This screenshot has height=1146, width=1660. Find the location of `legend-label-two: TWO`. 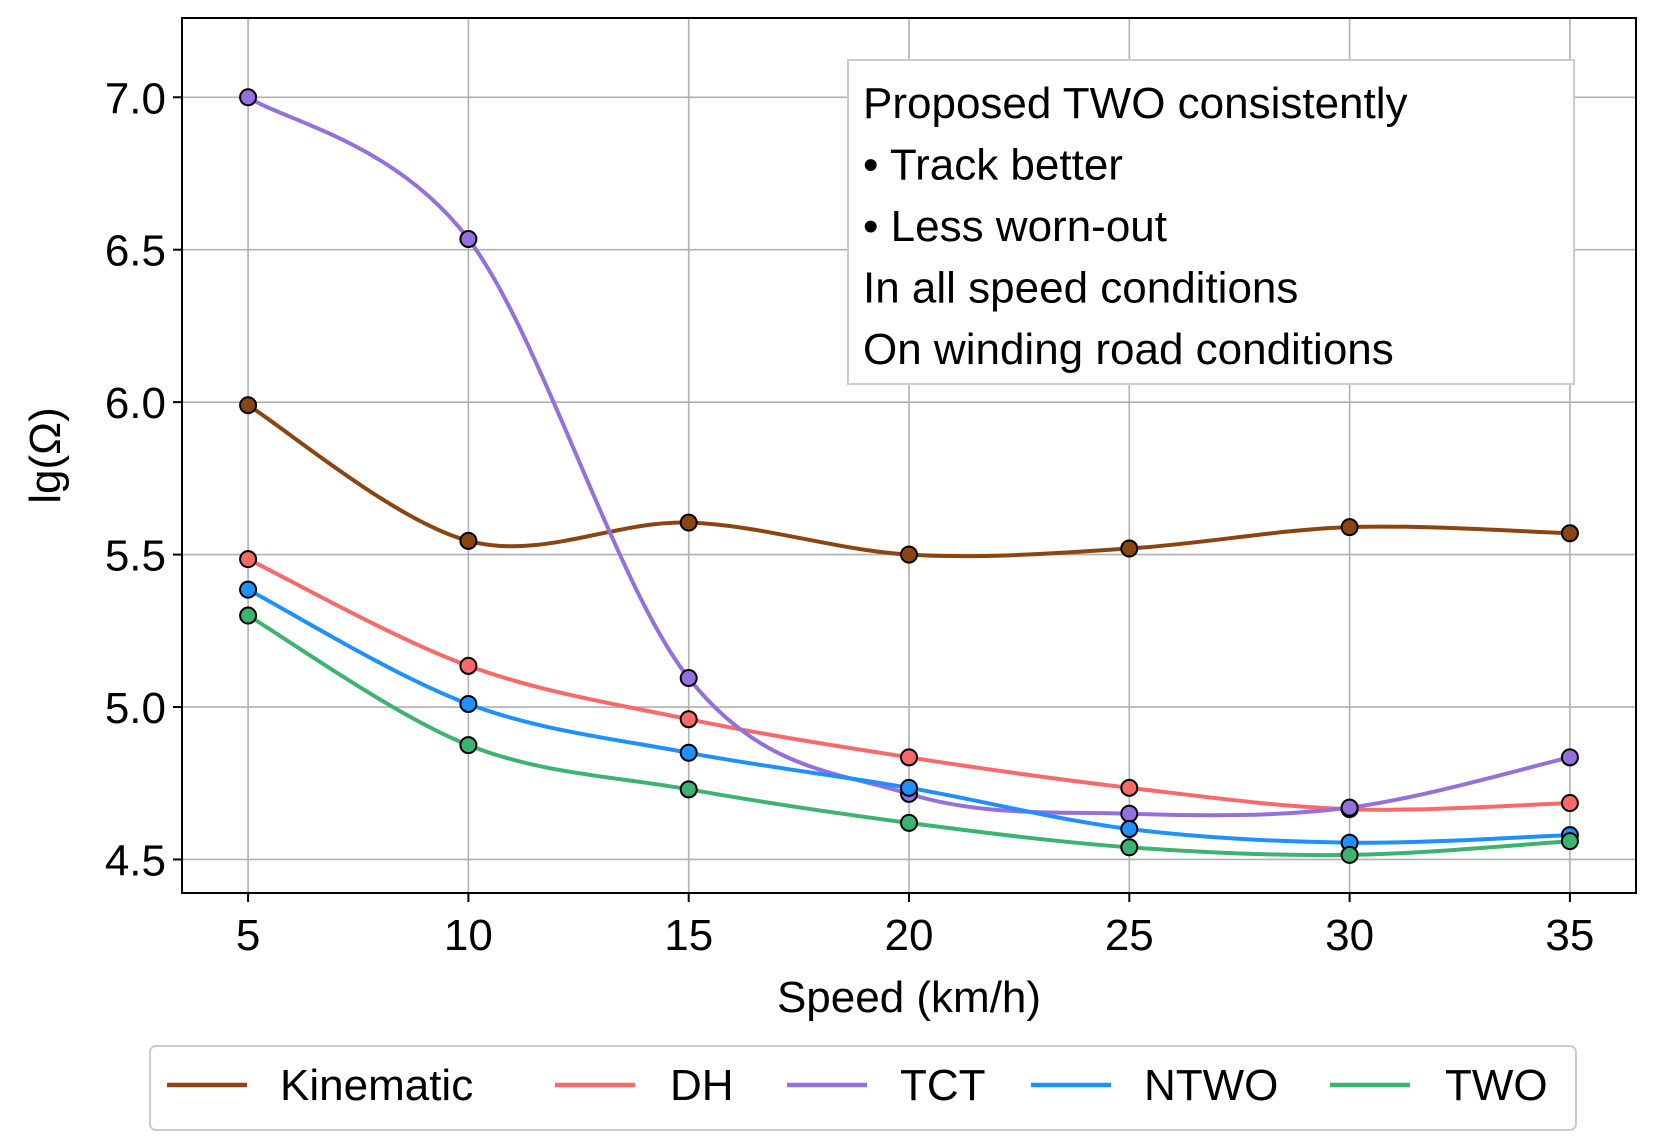

legend-label-two: TWO is located at coordinates (1496, 1085).